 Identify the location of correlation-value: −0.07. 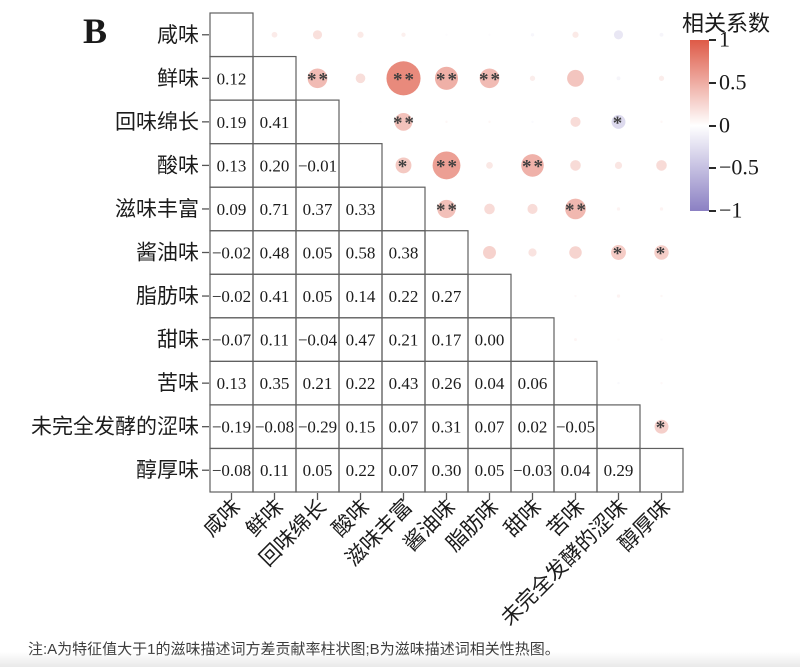
(232, 340).